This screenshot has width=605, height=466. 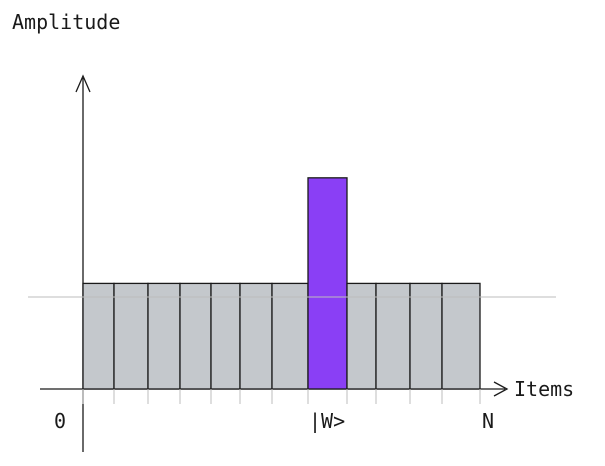 What do you see at coordinates (60, 421) in the screenshot?
I see `tick-label-start: 0` at bounding box center [60, 421].